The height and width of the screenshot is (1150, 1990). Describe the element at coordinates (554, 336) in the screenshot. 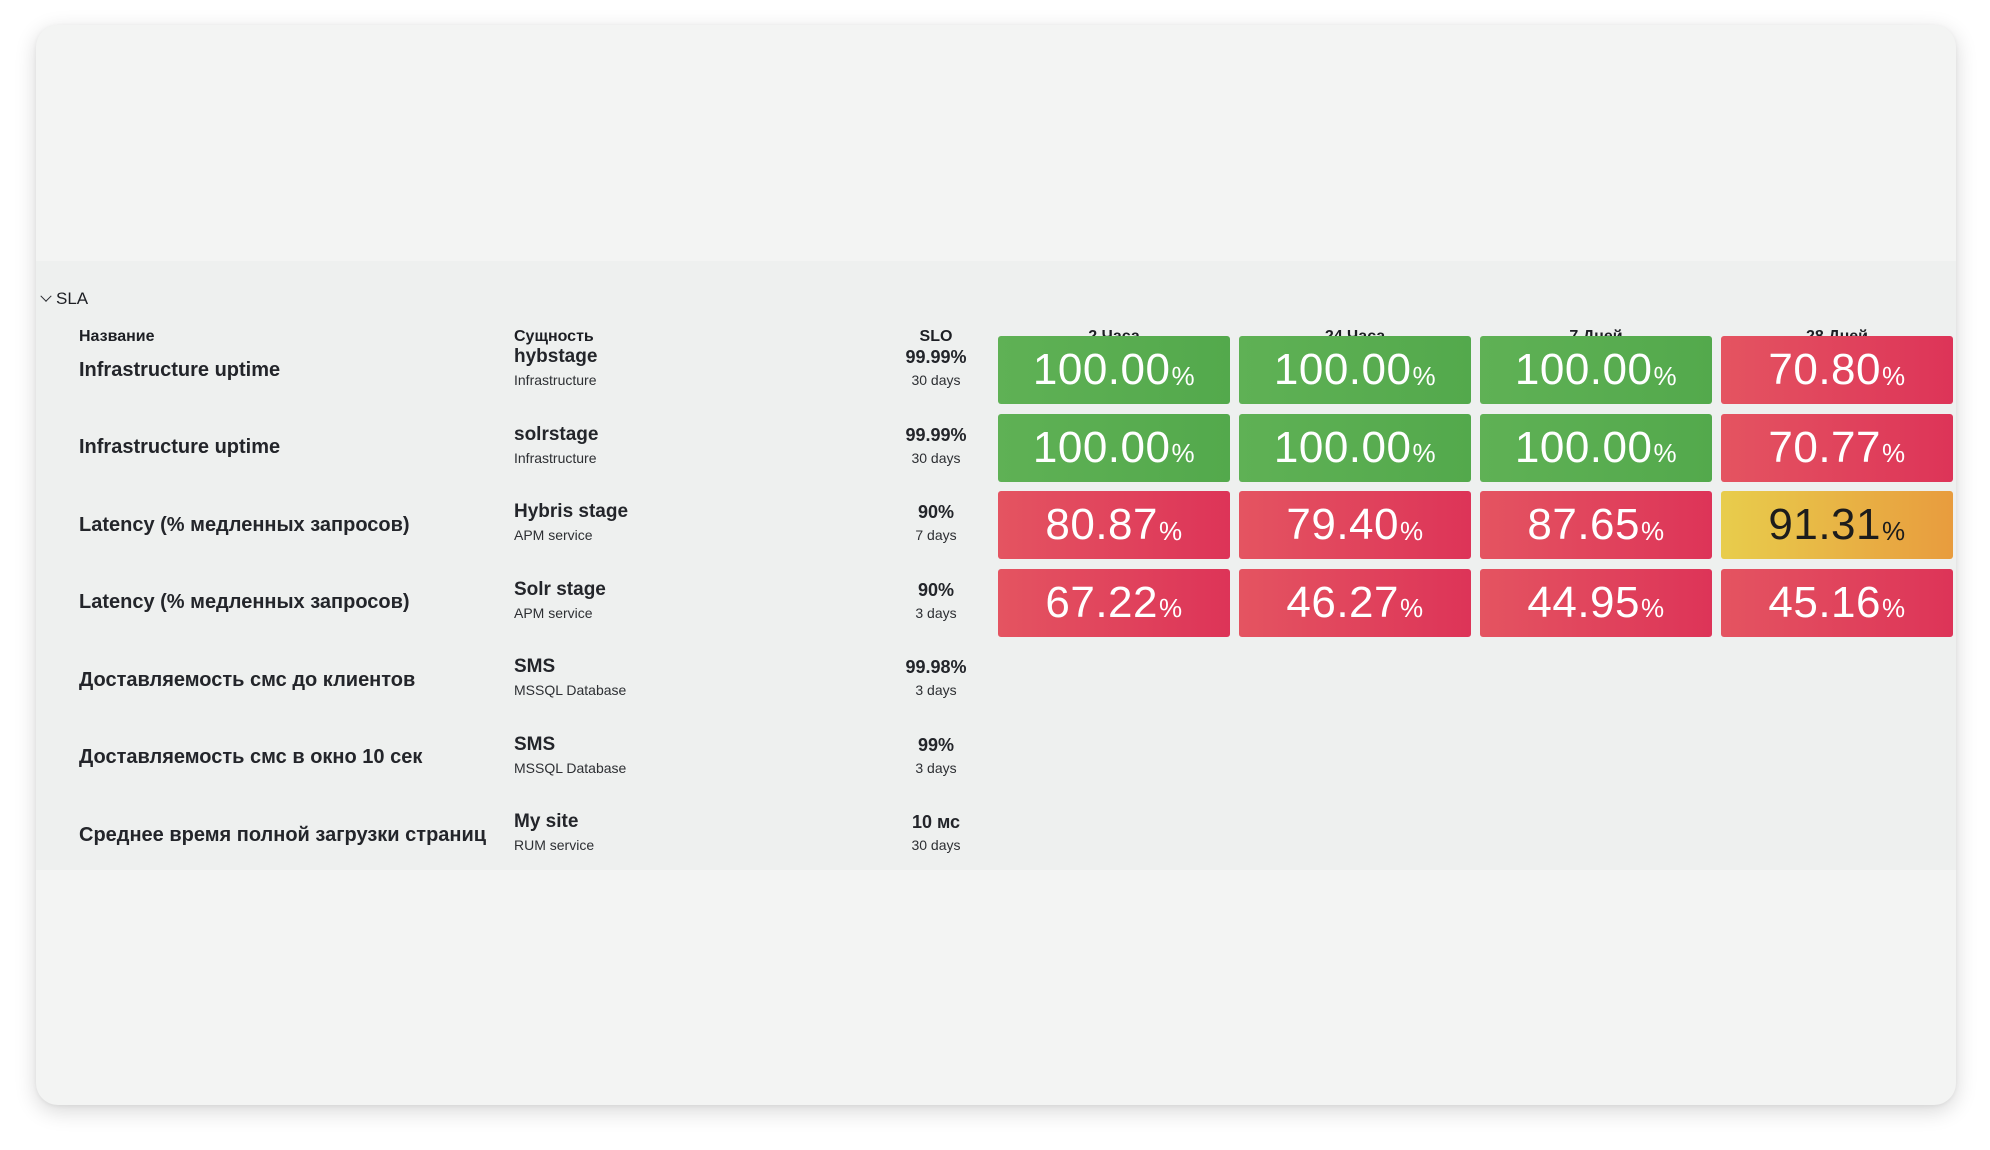

I see `column-header-entity: Сущность` at that location.